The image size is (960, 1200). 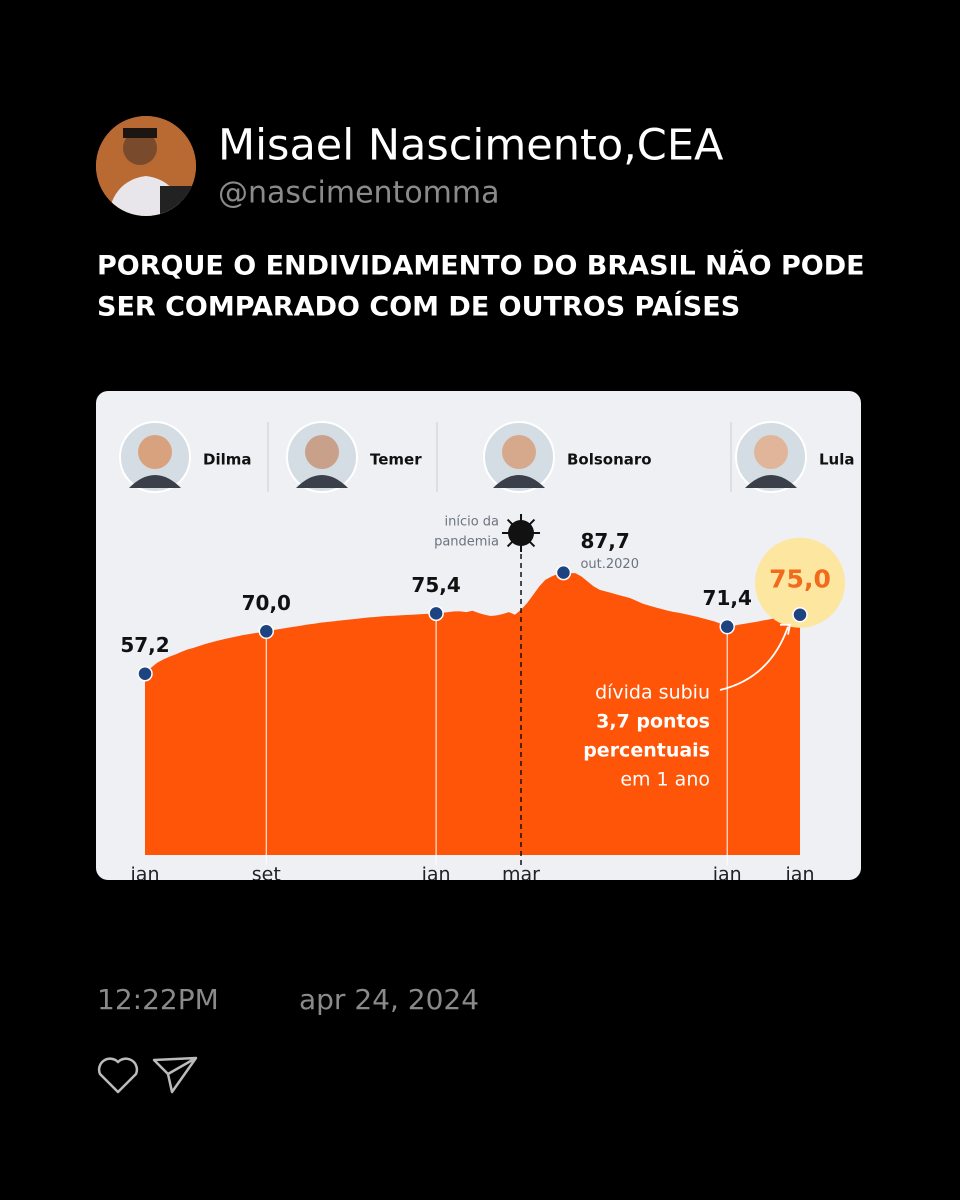 I want to click on leader-name: Dilma, so click(x=227, y=460).